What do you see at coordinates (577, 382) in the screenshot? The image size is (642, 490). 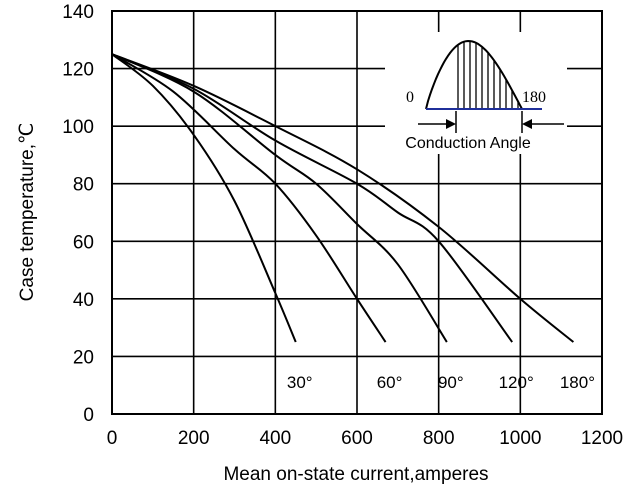 I see `series-label-4: 180°` at bounding box center [577, 382].